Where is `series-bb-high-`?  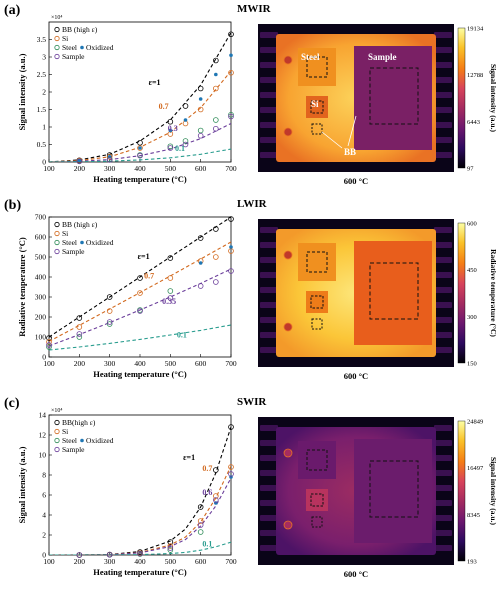 series-bb-high- is located at coordinates (140, 278).